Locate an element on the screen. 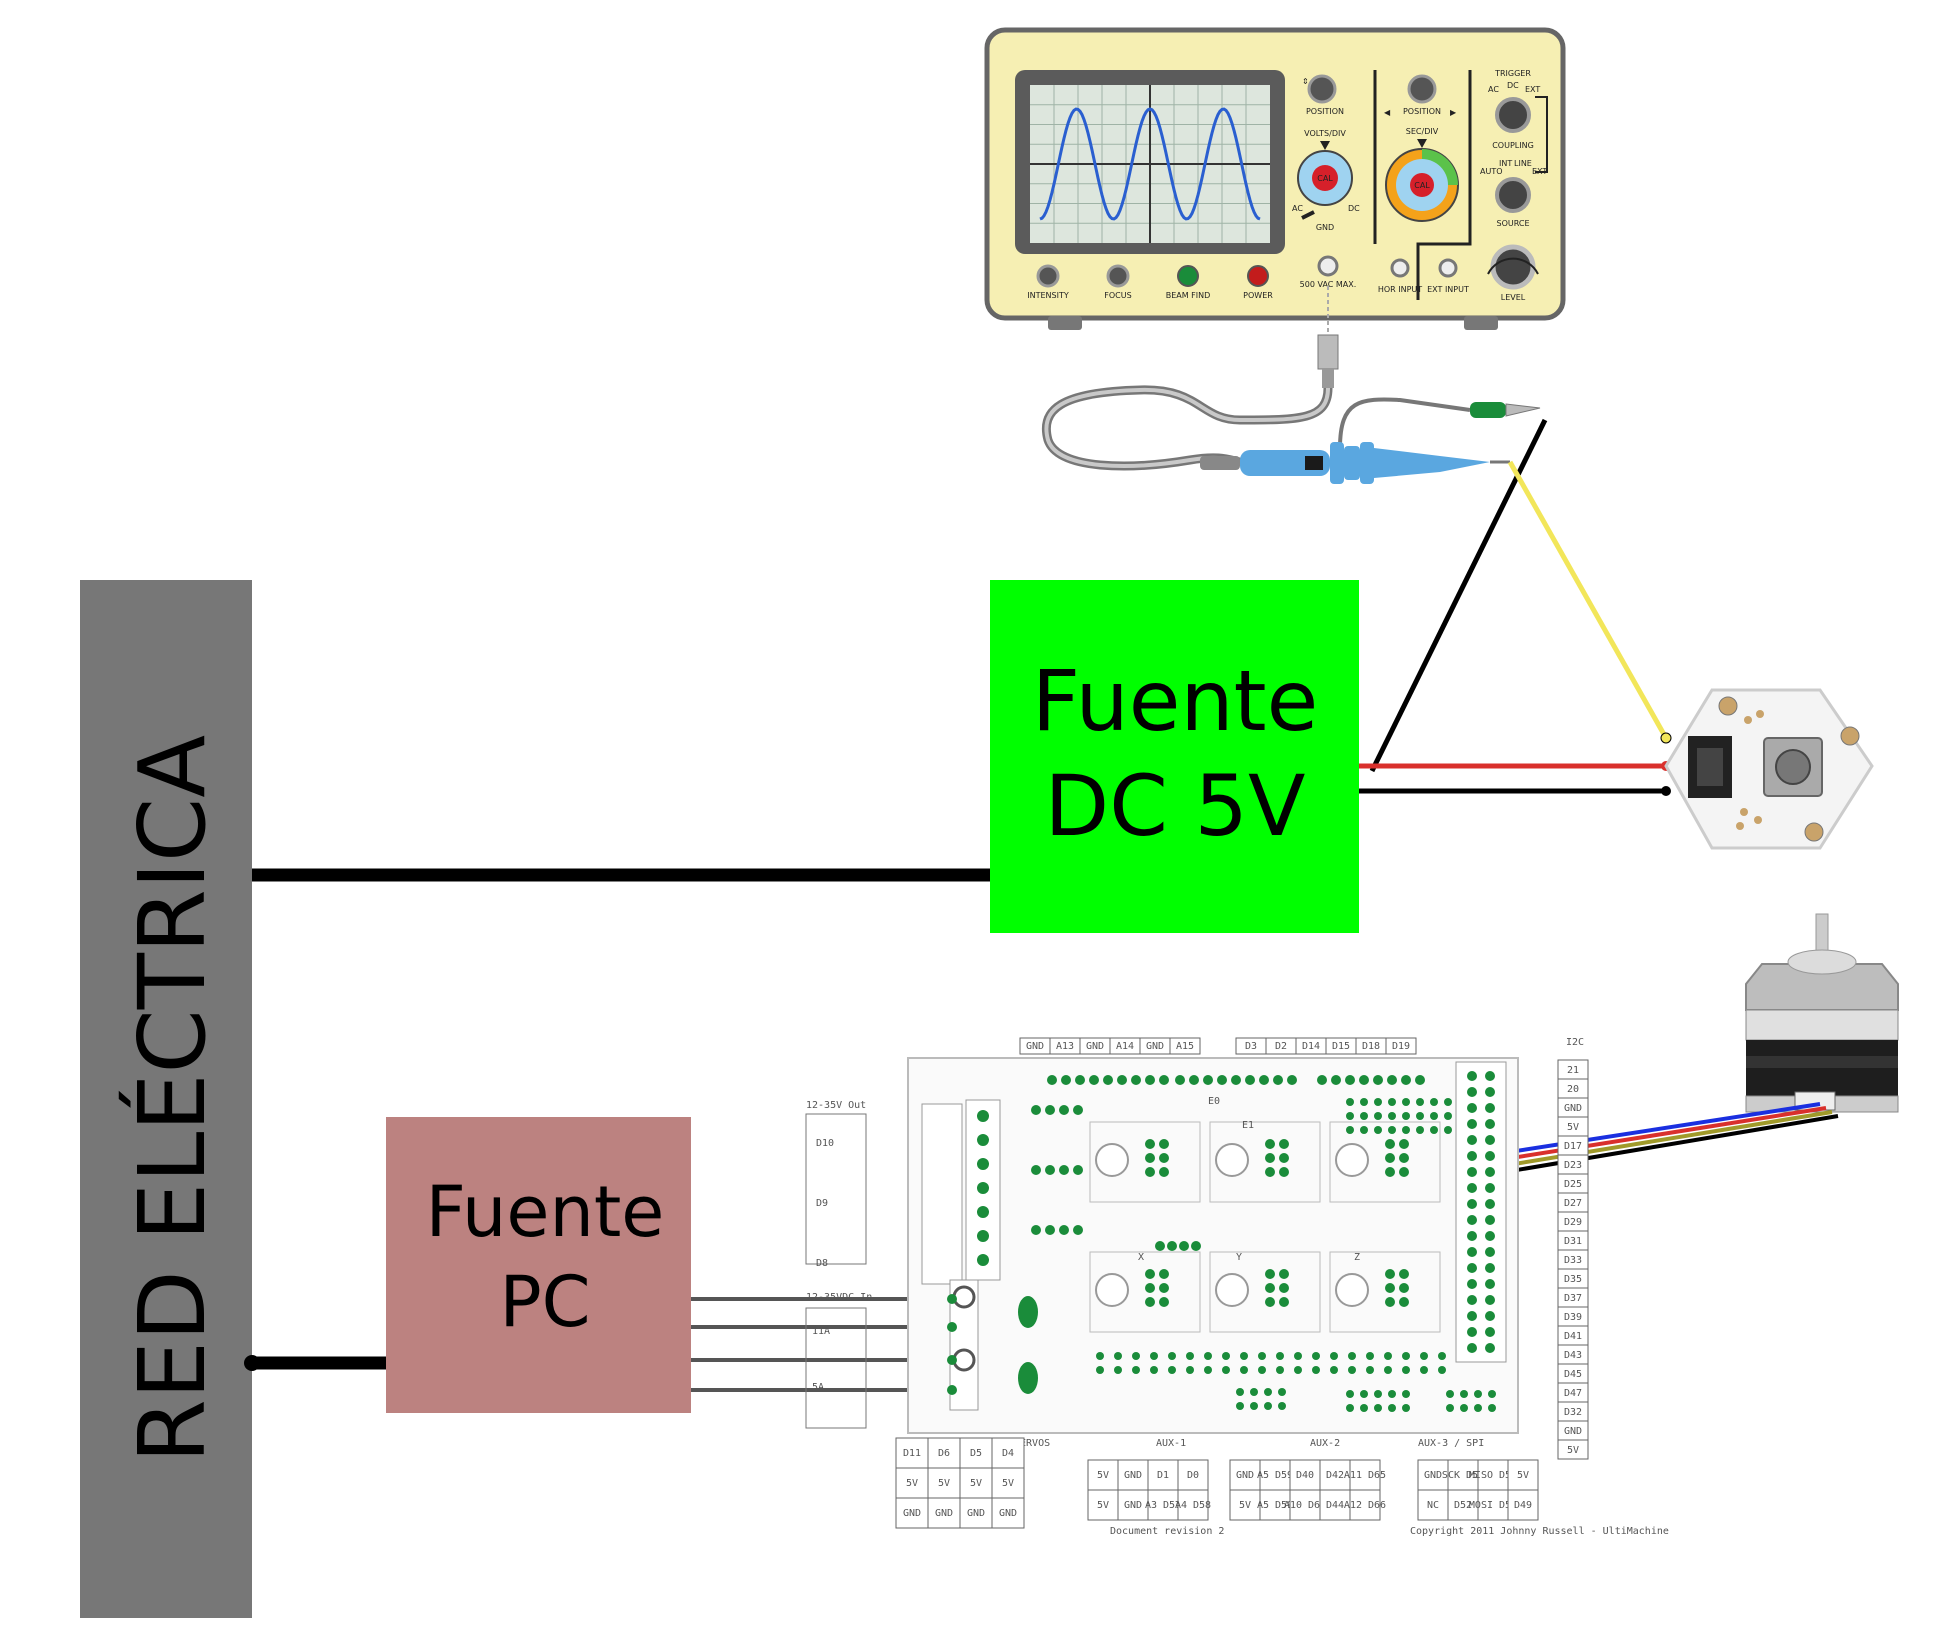 The width and height of the screenshot is (1944, 1640). osc-hor-input-jack is located at coordinates (1400, 268).